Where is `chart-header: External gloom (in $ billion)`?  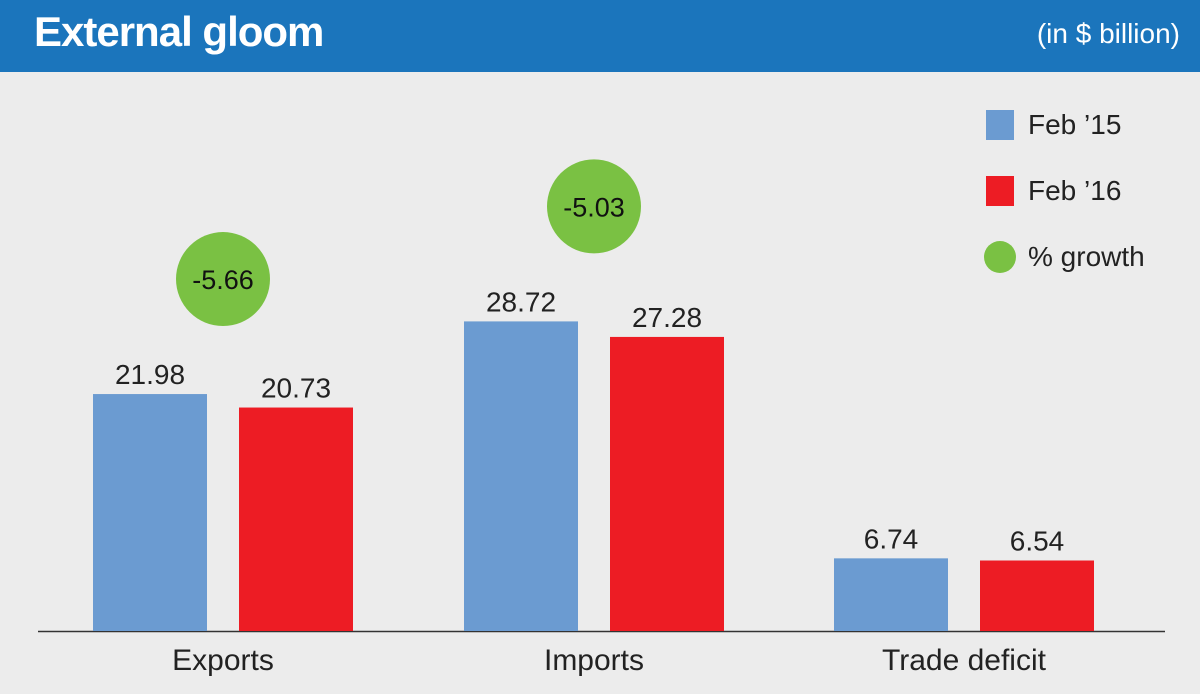
chart-header: External gloom (in $ billion) is located at coordinates (600, 36).